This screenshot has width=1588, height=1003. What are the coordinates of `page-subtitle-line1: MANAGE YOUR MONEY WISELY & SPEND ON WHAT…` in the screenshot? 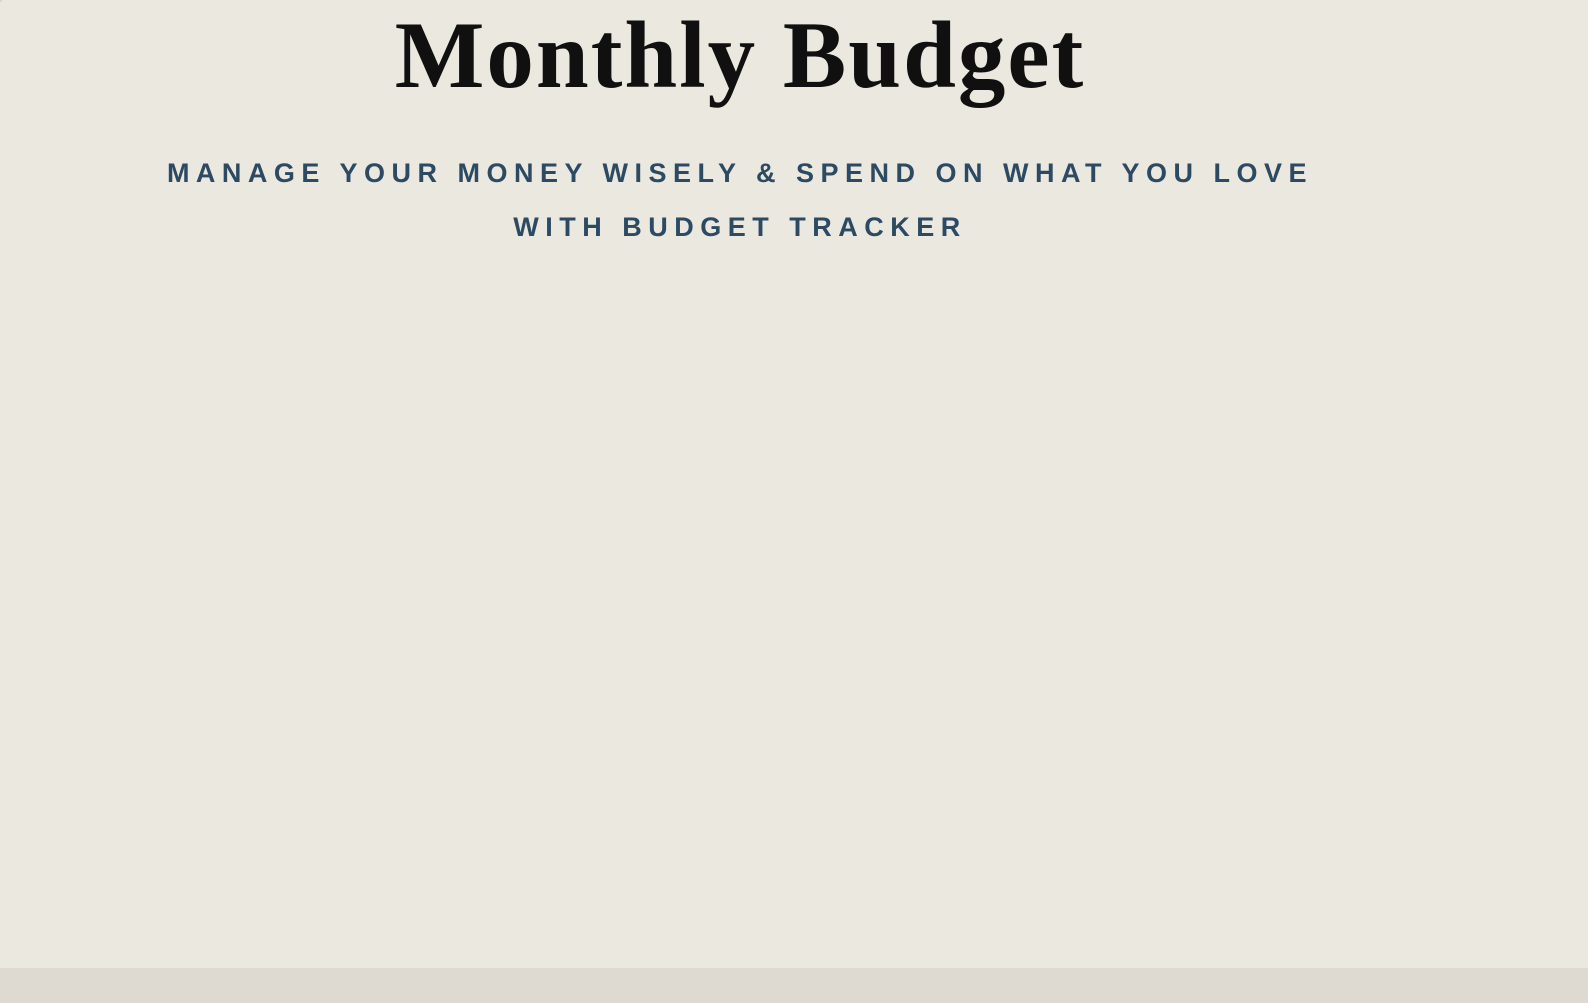 It's located at (740, 173).